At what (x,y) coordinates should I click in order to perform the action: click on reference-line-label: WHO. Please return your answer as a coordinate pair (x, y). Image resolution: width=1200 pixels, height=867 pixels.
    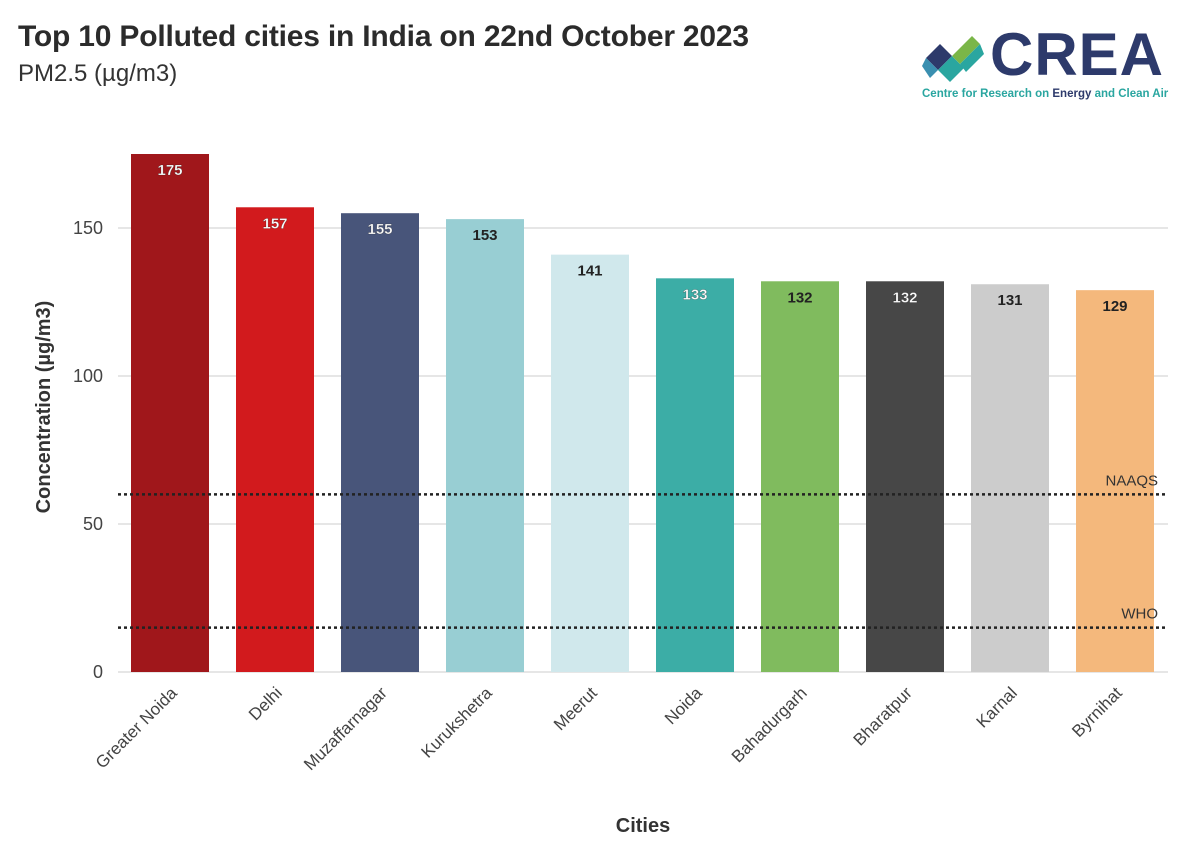
    Looking at the image, I should click on (1139, 614).